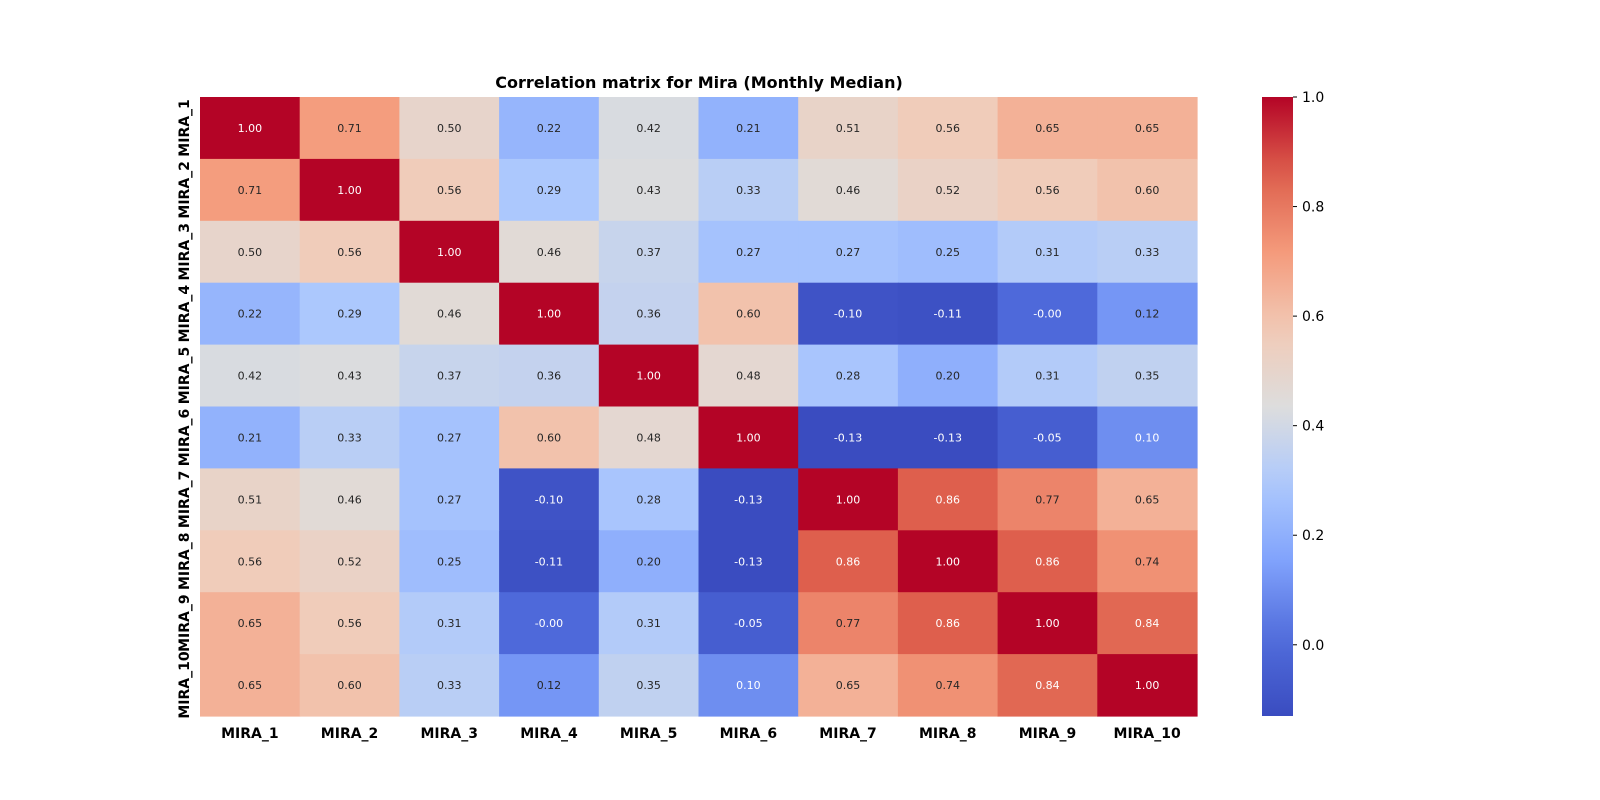 The height and width of the screenshot is (800, 1600). What do you see at coordinates (350, 734) in the screenshot?
I see `x-tick-label: MIRA_2` at bounding box center [350, 734].